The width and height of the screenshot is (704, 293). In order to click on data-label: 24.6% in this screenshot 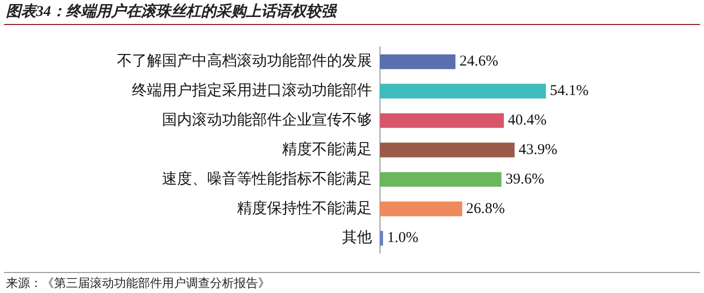, I will do `click(478, 62)`.